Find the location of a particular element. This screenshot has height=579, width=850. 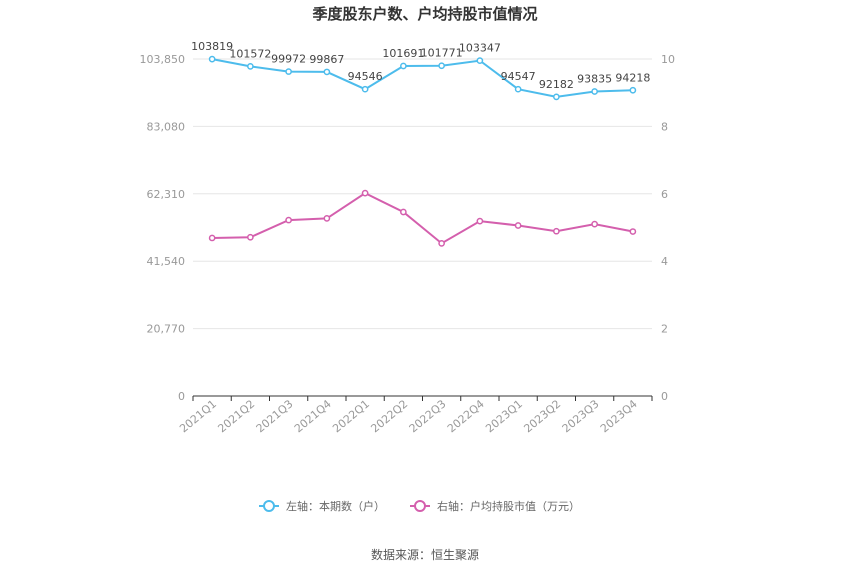

data-label: 103347 is located at coordinates (480, 48).